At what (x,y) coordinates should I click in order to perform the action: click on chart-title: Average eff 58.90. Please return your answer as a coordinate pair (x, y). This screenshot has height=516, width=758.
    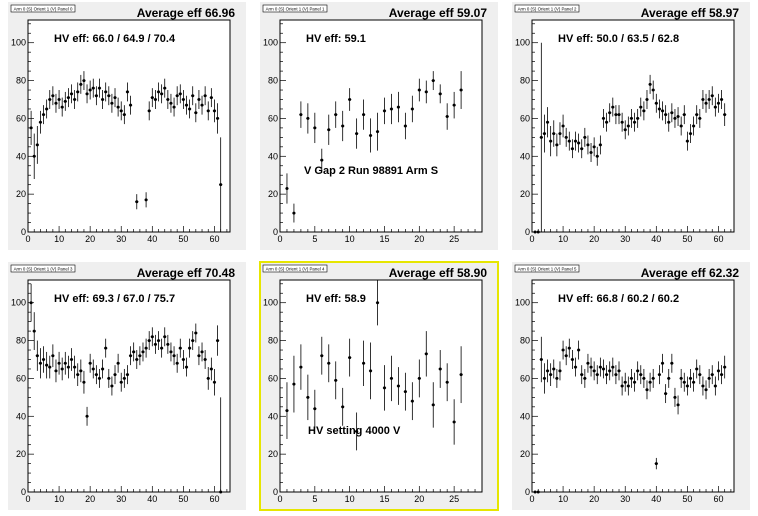
    Looking at the image, I should click on (438, 273).